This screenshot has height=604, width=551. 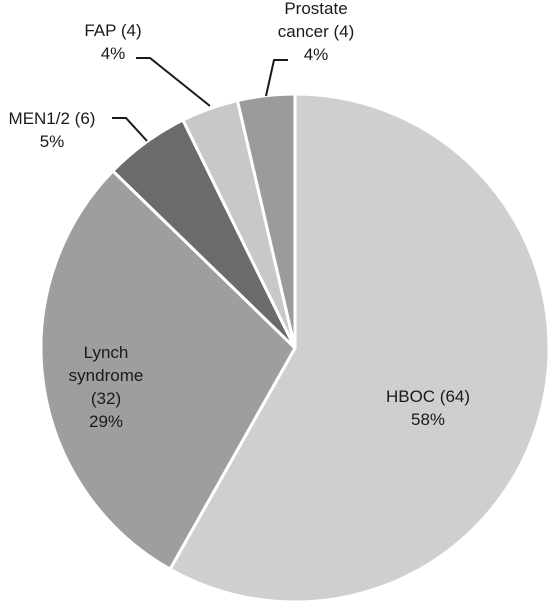 I want to click on slice-name-lynch-syndrome: Lynch, so click(x=106, y=352).